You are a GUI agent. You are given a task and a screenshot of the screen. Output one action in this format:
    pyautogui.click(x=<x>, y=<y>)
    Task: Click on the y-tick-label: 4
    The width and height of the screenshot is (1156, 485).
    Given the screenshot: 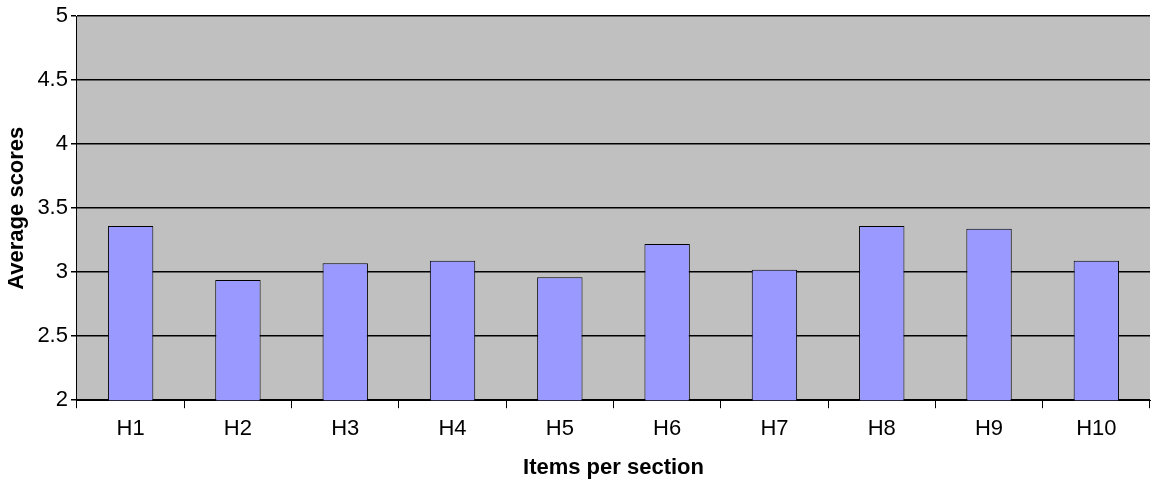 What is the action you would take?
    pyautogui.click(x=61, y=143)
    